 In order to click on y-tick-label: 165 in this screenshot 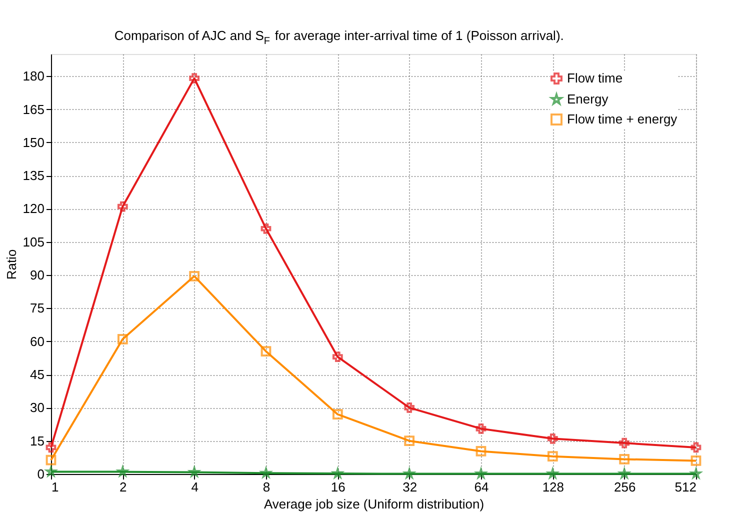, I will do `click(33, 109)`.